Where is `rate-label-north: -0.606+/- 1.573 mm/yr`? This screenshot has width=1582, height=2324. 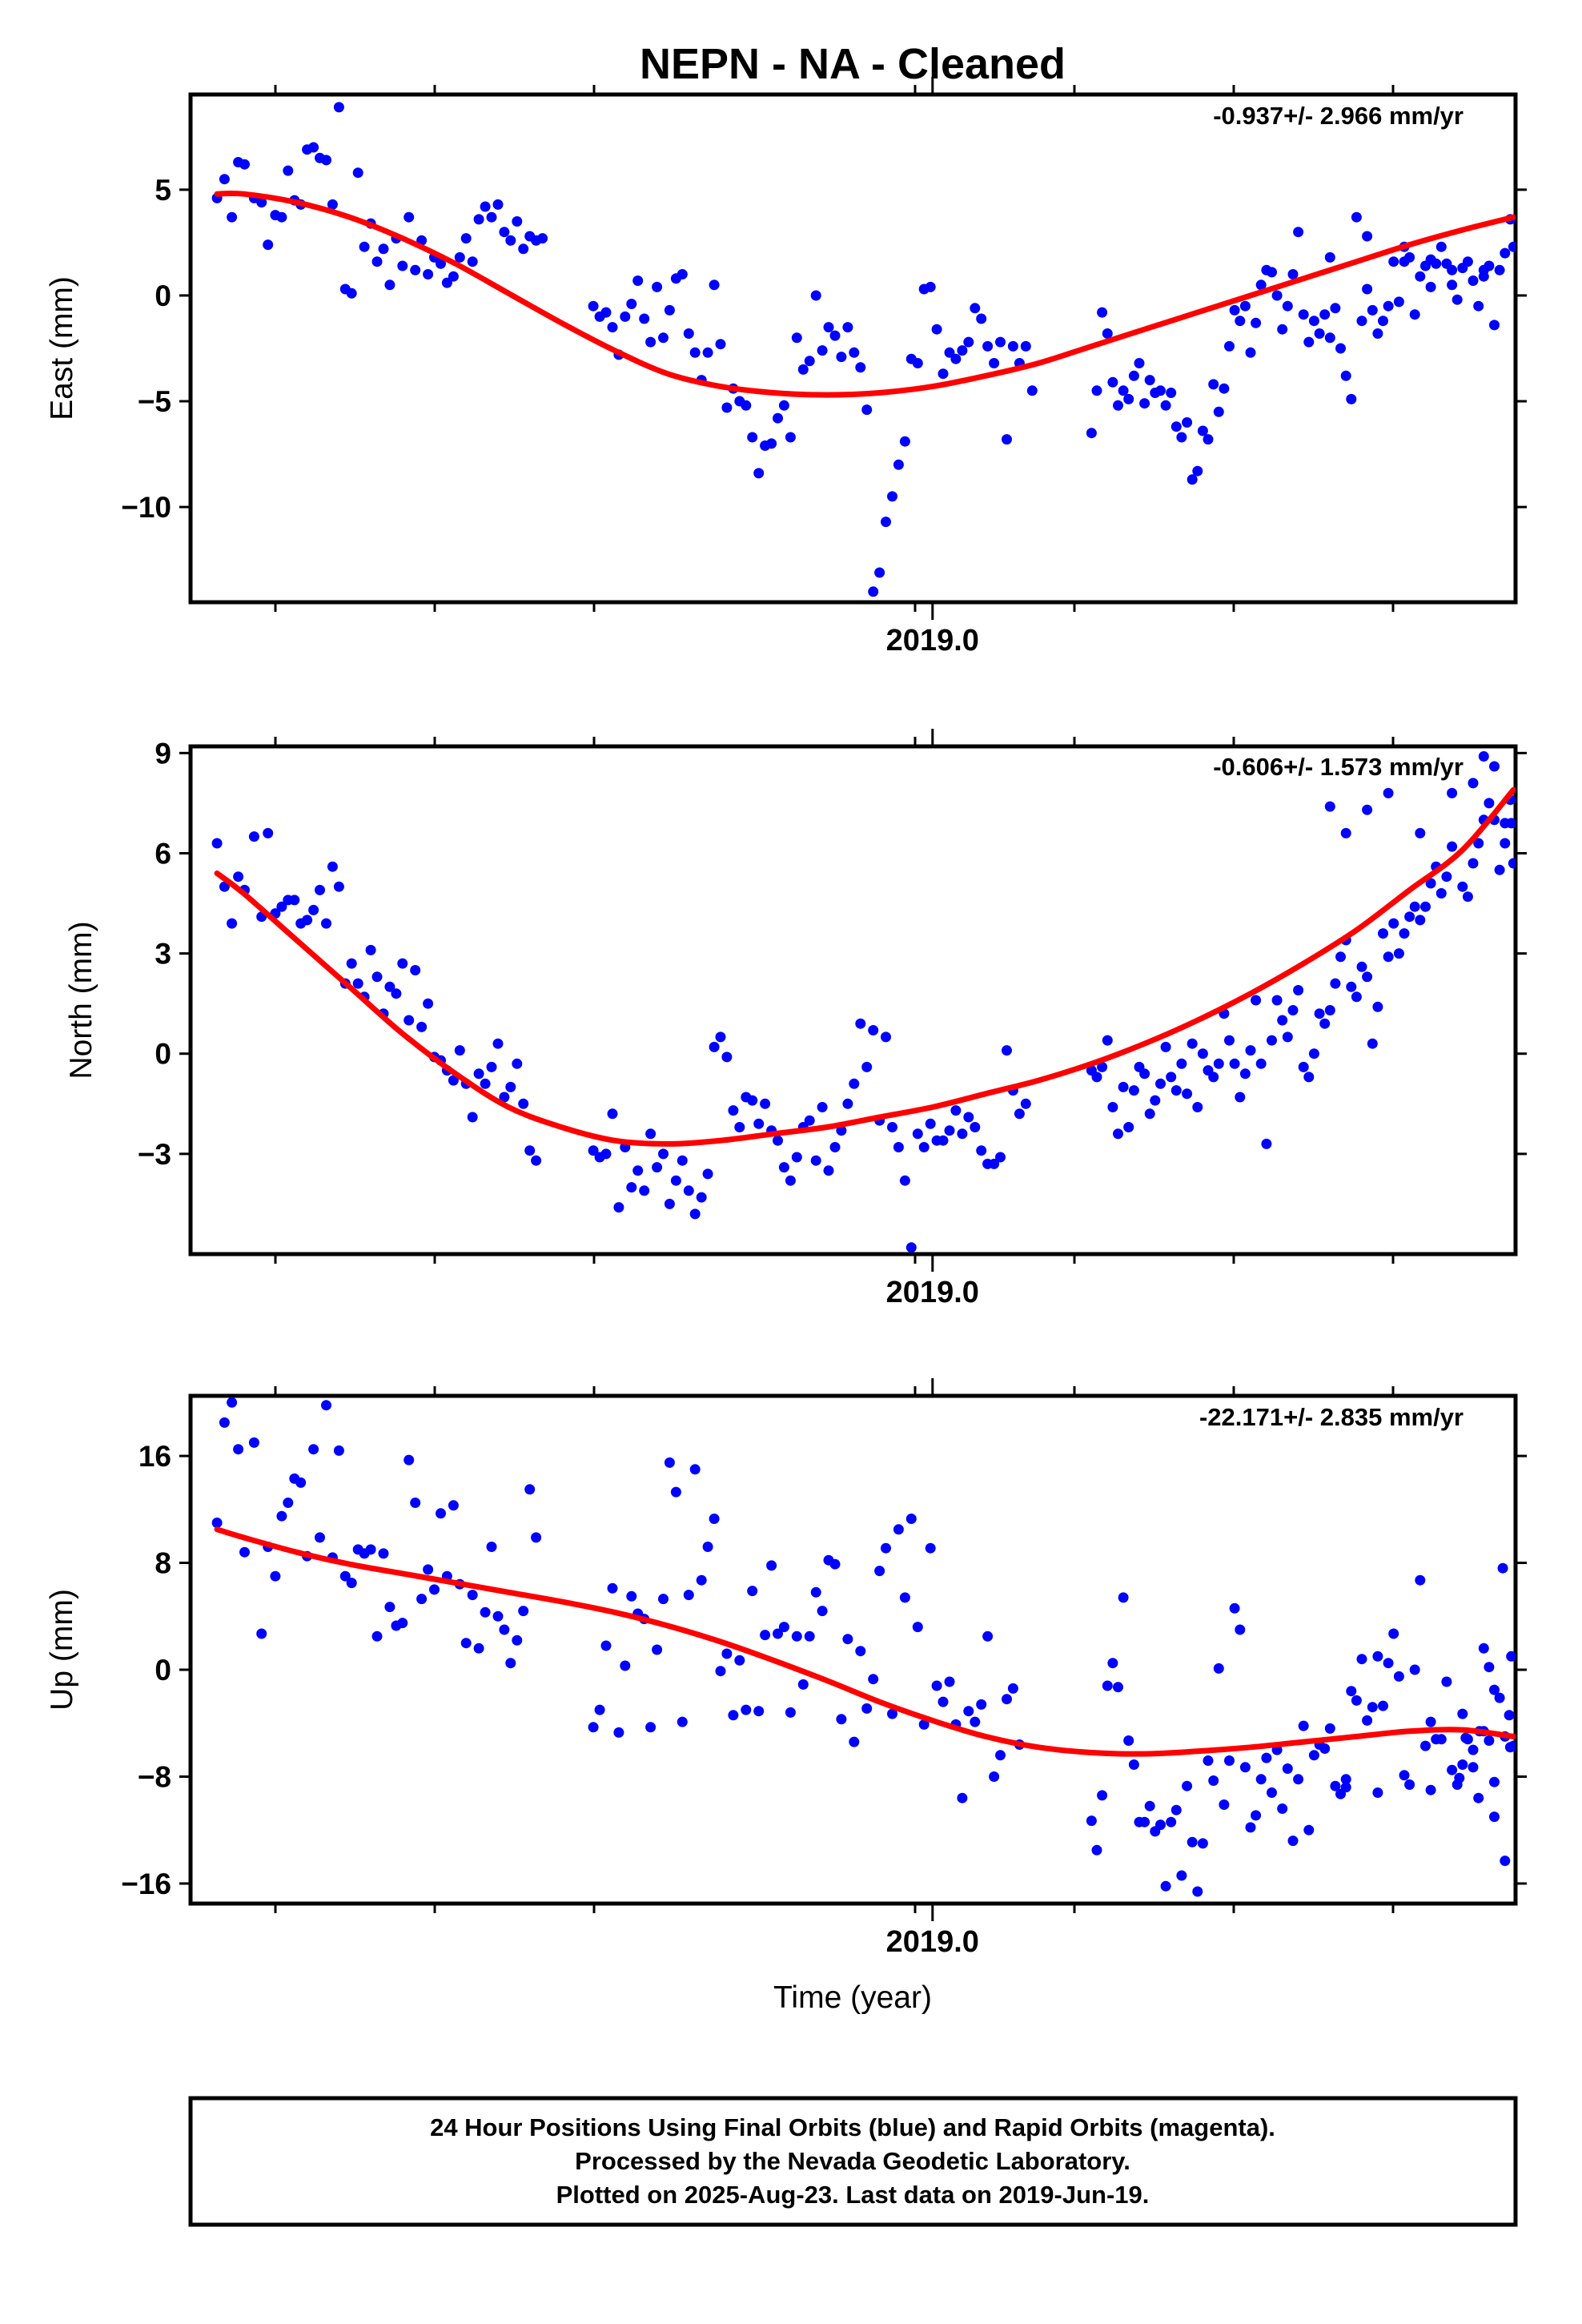
rate-label-north: -0.606+/- 1.573 mm/yr is located at coordinates (1338, 767).